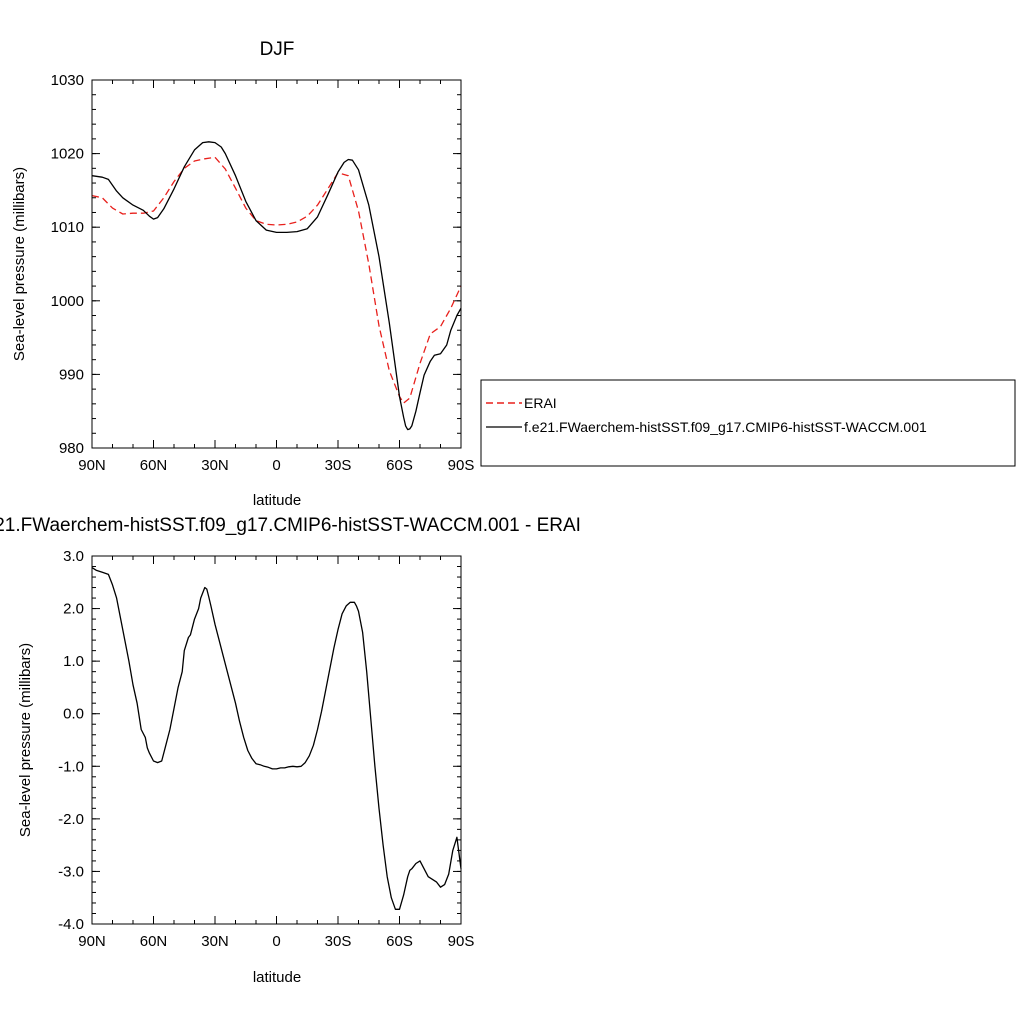 The width and height of the screenshot is (1024, 1024). Describe the element at coordinates (73, 661) in the screenshot. I see `y-tick-label: 1.0` at that location.